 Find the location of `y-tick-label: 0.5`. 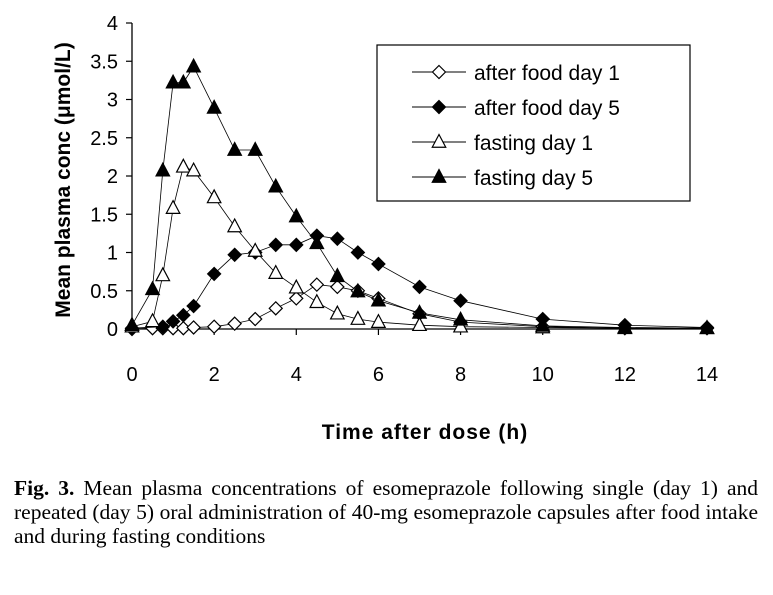

y-tick-label: 0.5 is located at coordinates (104, 292).